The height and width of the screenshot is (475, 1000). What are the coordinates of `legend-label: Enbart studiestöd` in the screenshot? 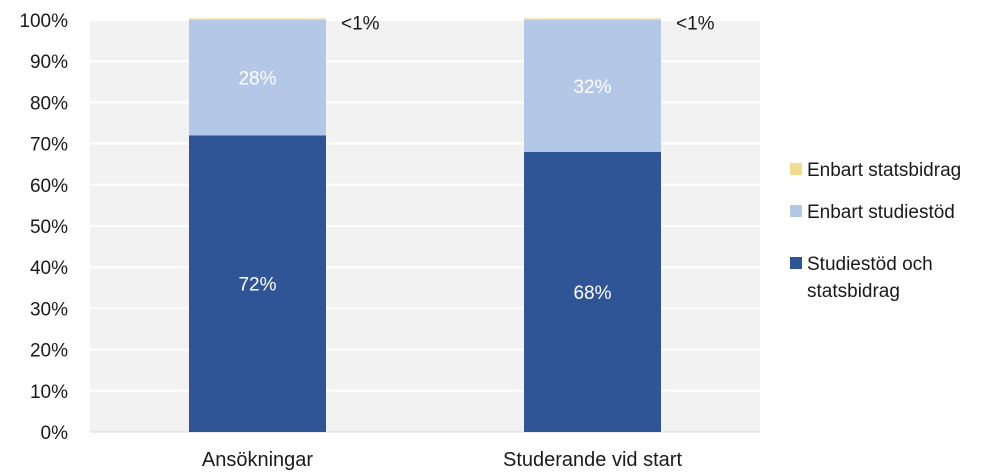 It's located at (881, 212).